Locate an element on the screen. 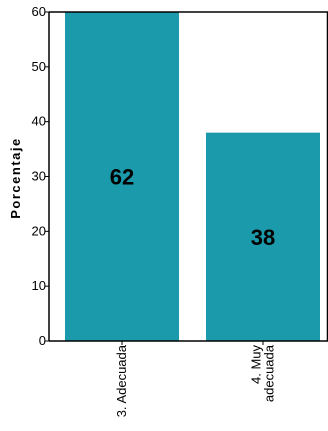 The width and height of the screenshot is (328, 431). y-tick-label: 20 is located at coordinates (39, 230).